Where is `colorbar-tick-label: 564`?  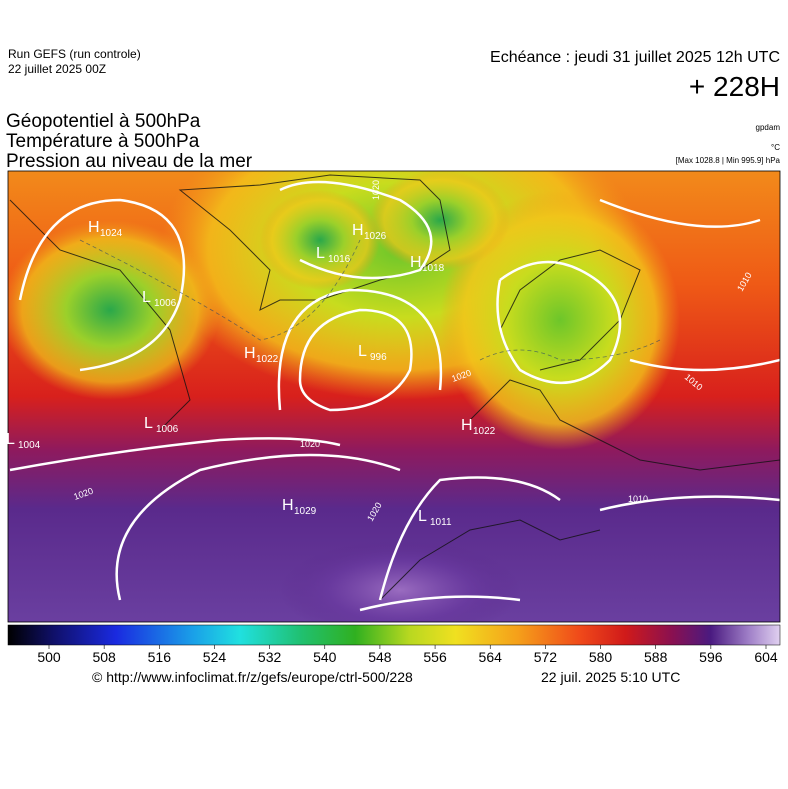 colorbar-tick-label: 564 is located at coordinates (491, 657).